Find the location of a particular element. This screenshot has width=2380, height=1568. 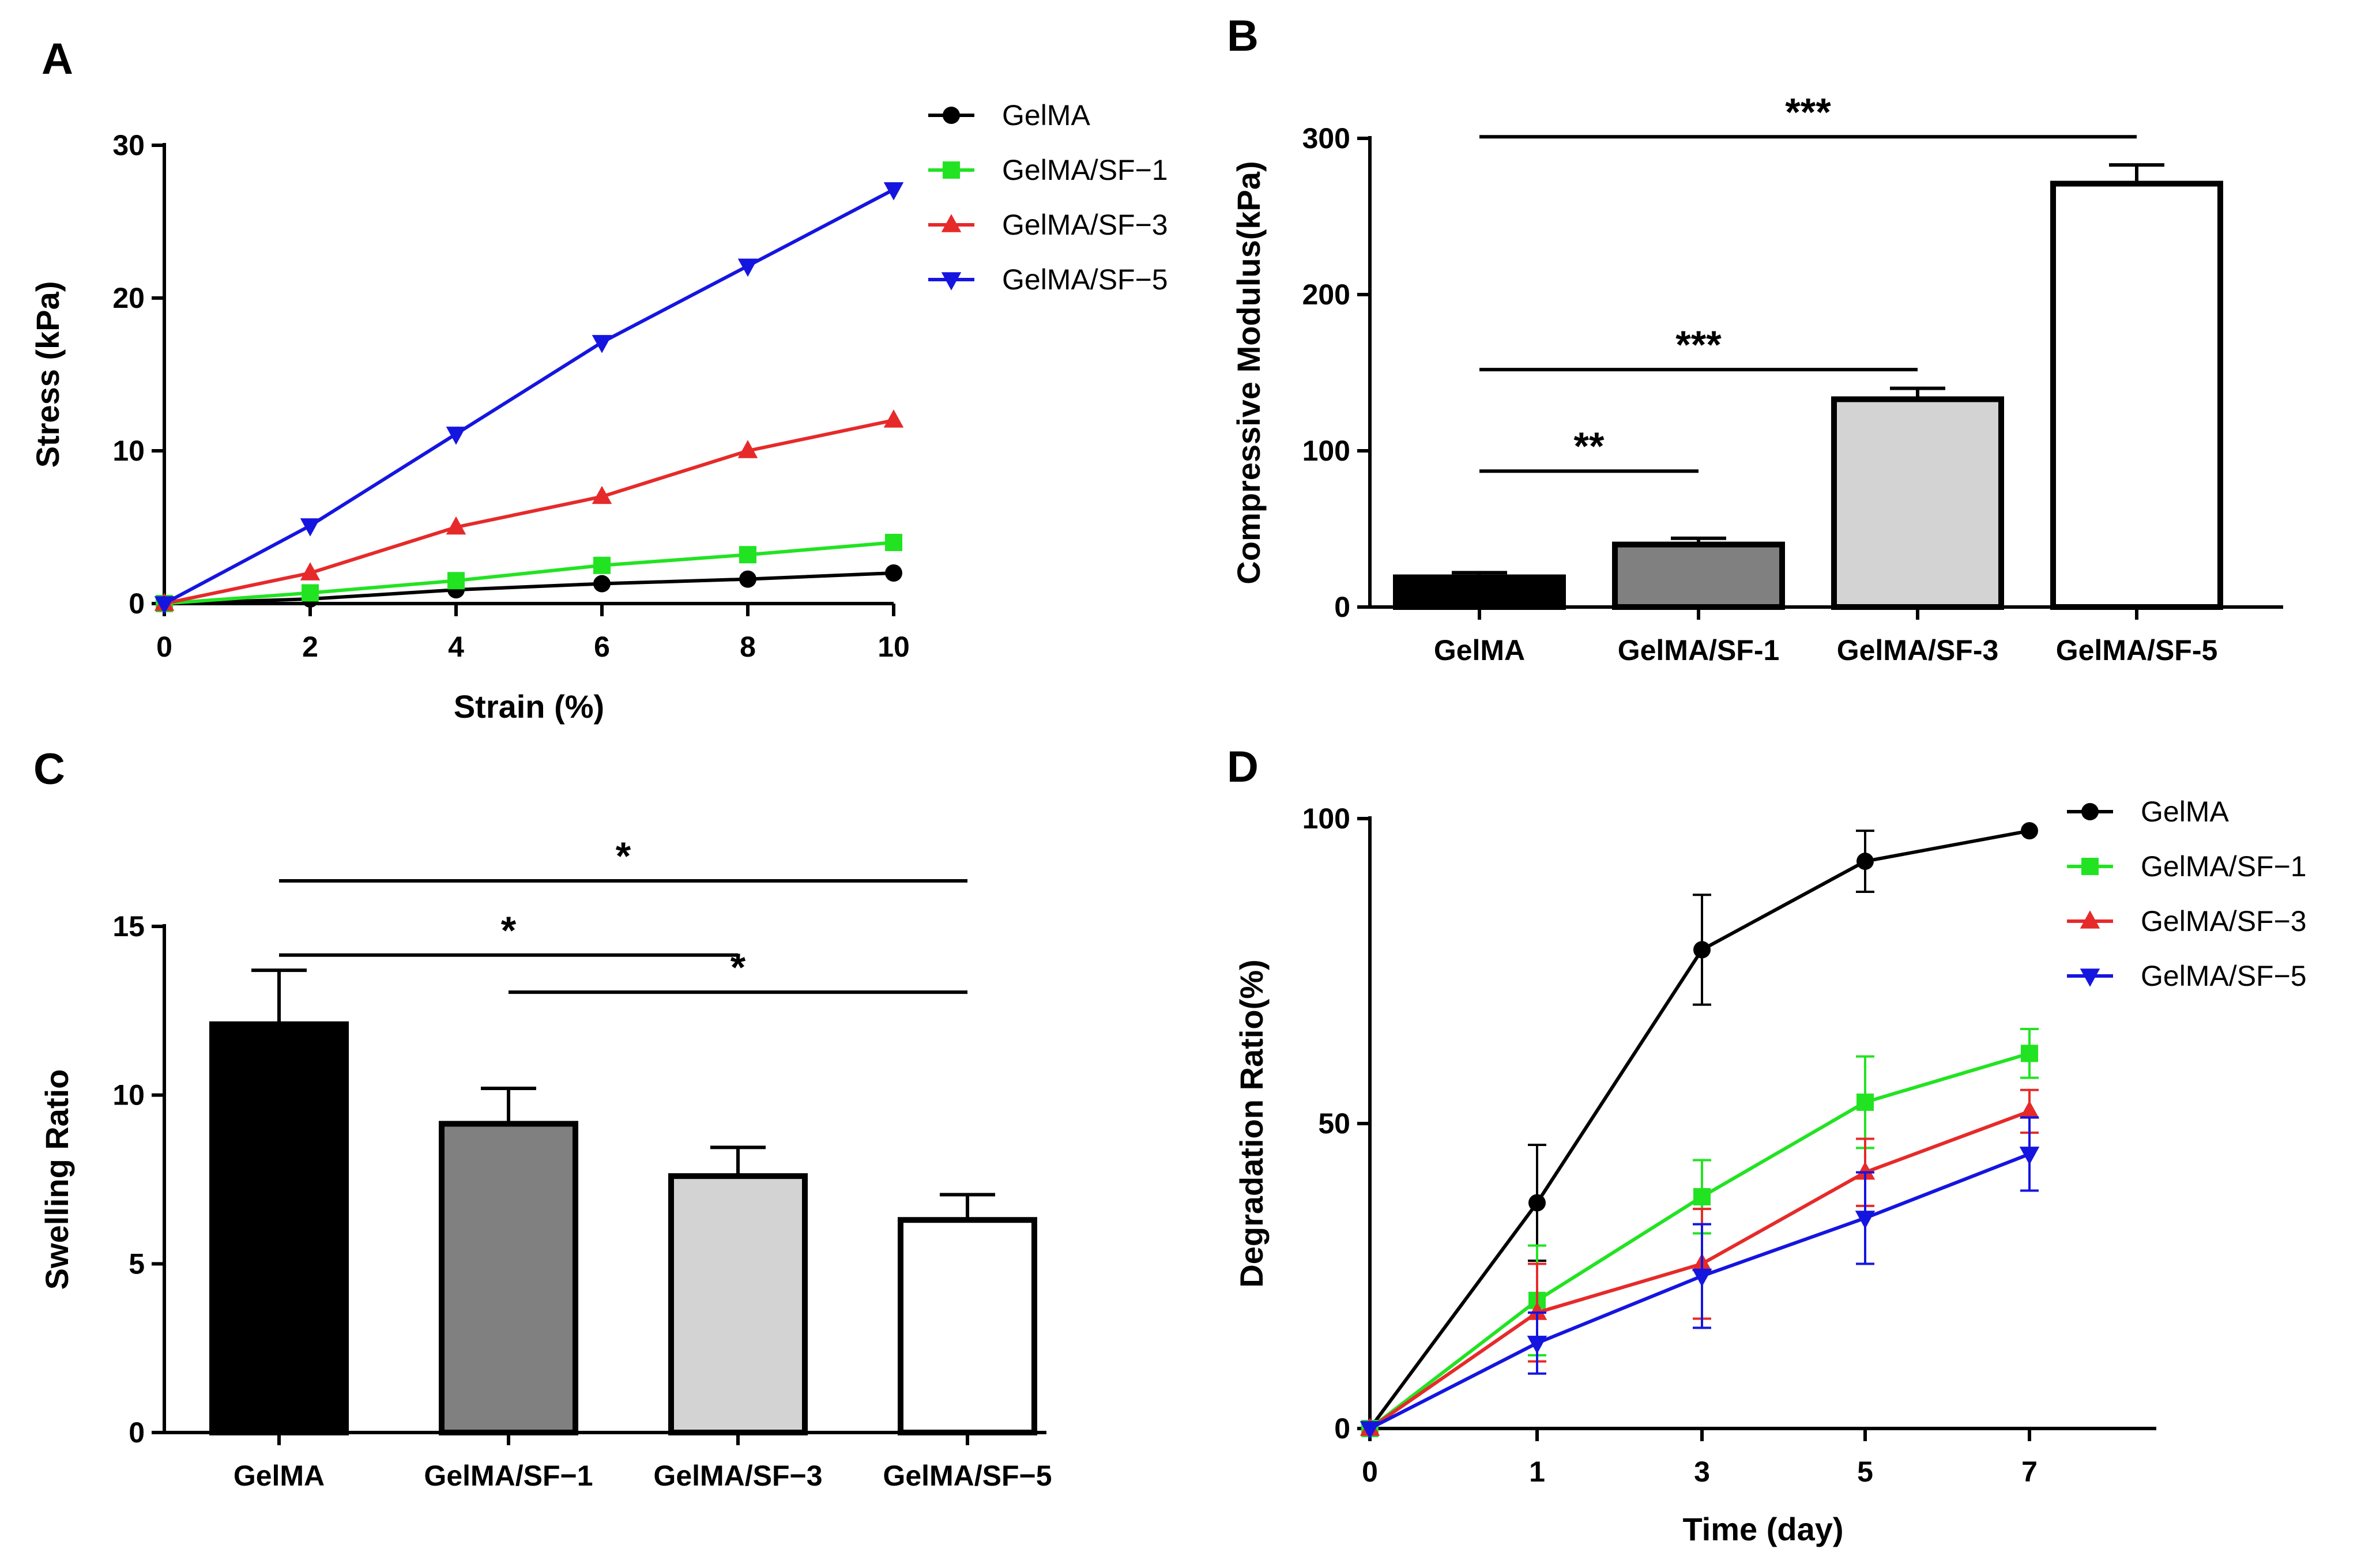

significance-bracket: ** is located at coordinates (1589, 448).